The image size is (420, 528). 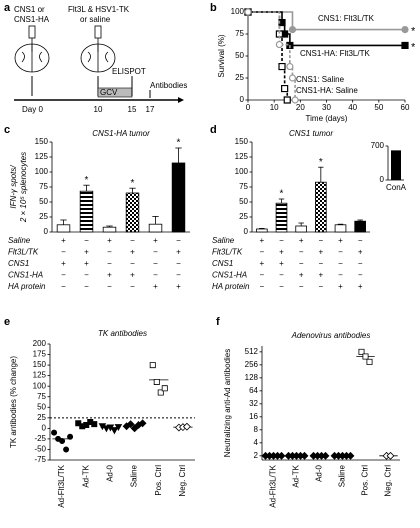 What do you see at coordinates (99, 9) in the screenshot?
I see `treatment-label: Flt3L & HSV1-TK` at bounding box center [99, 9].